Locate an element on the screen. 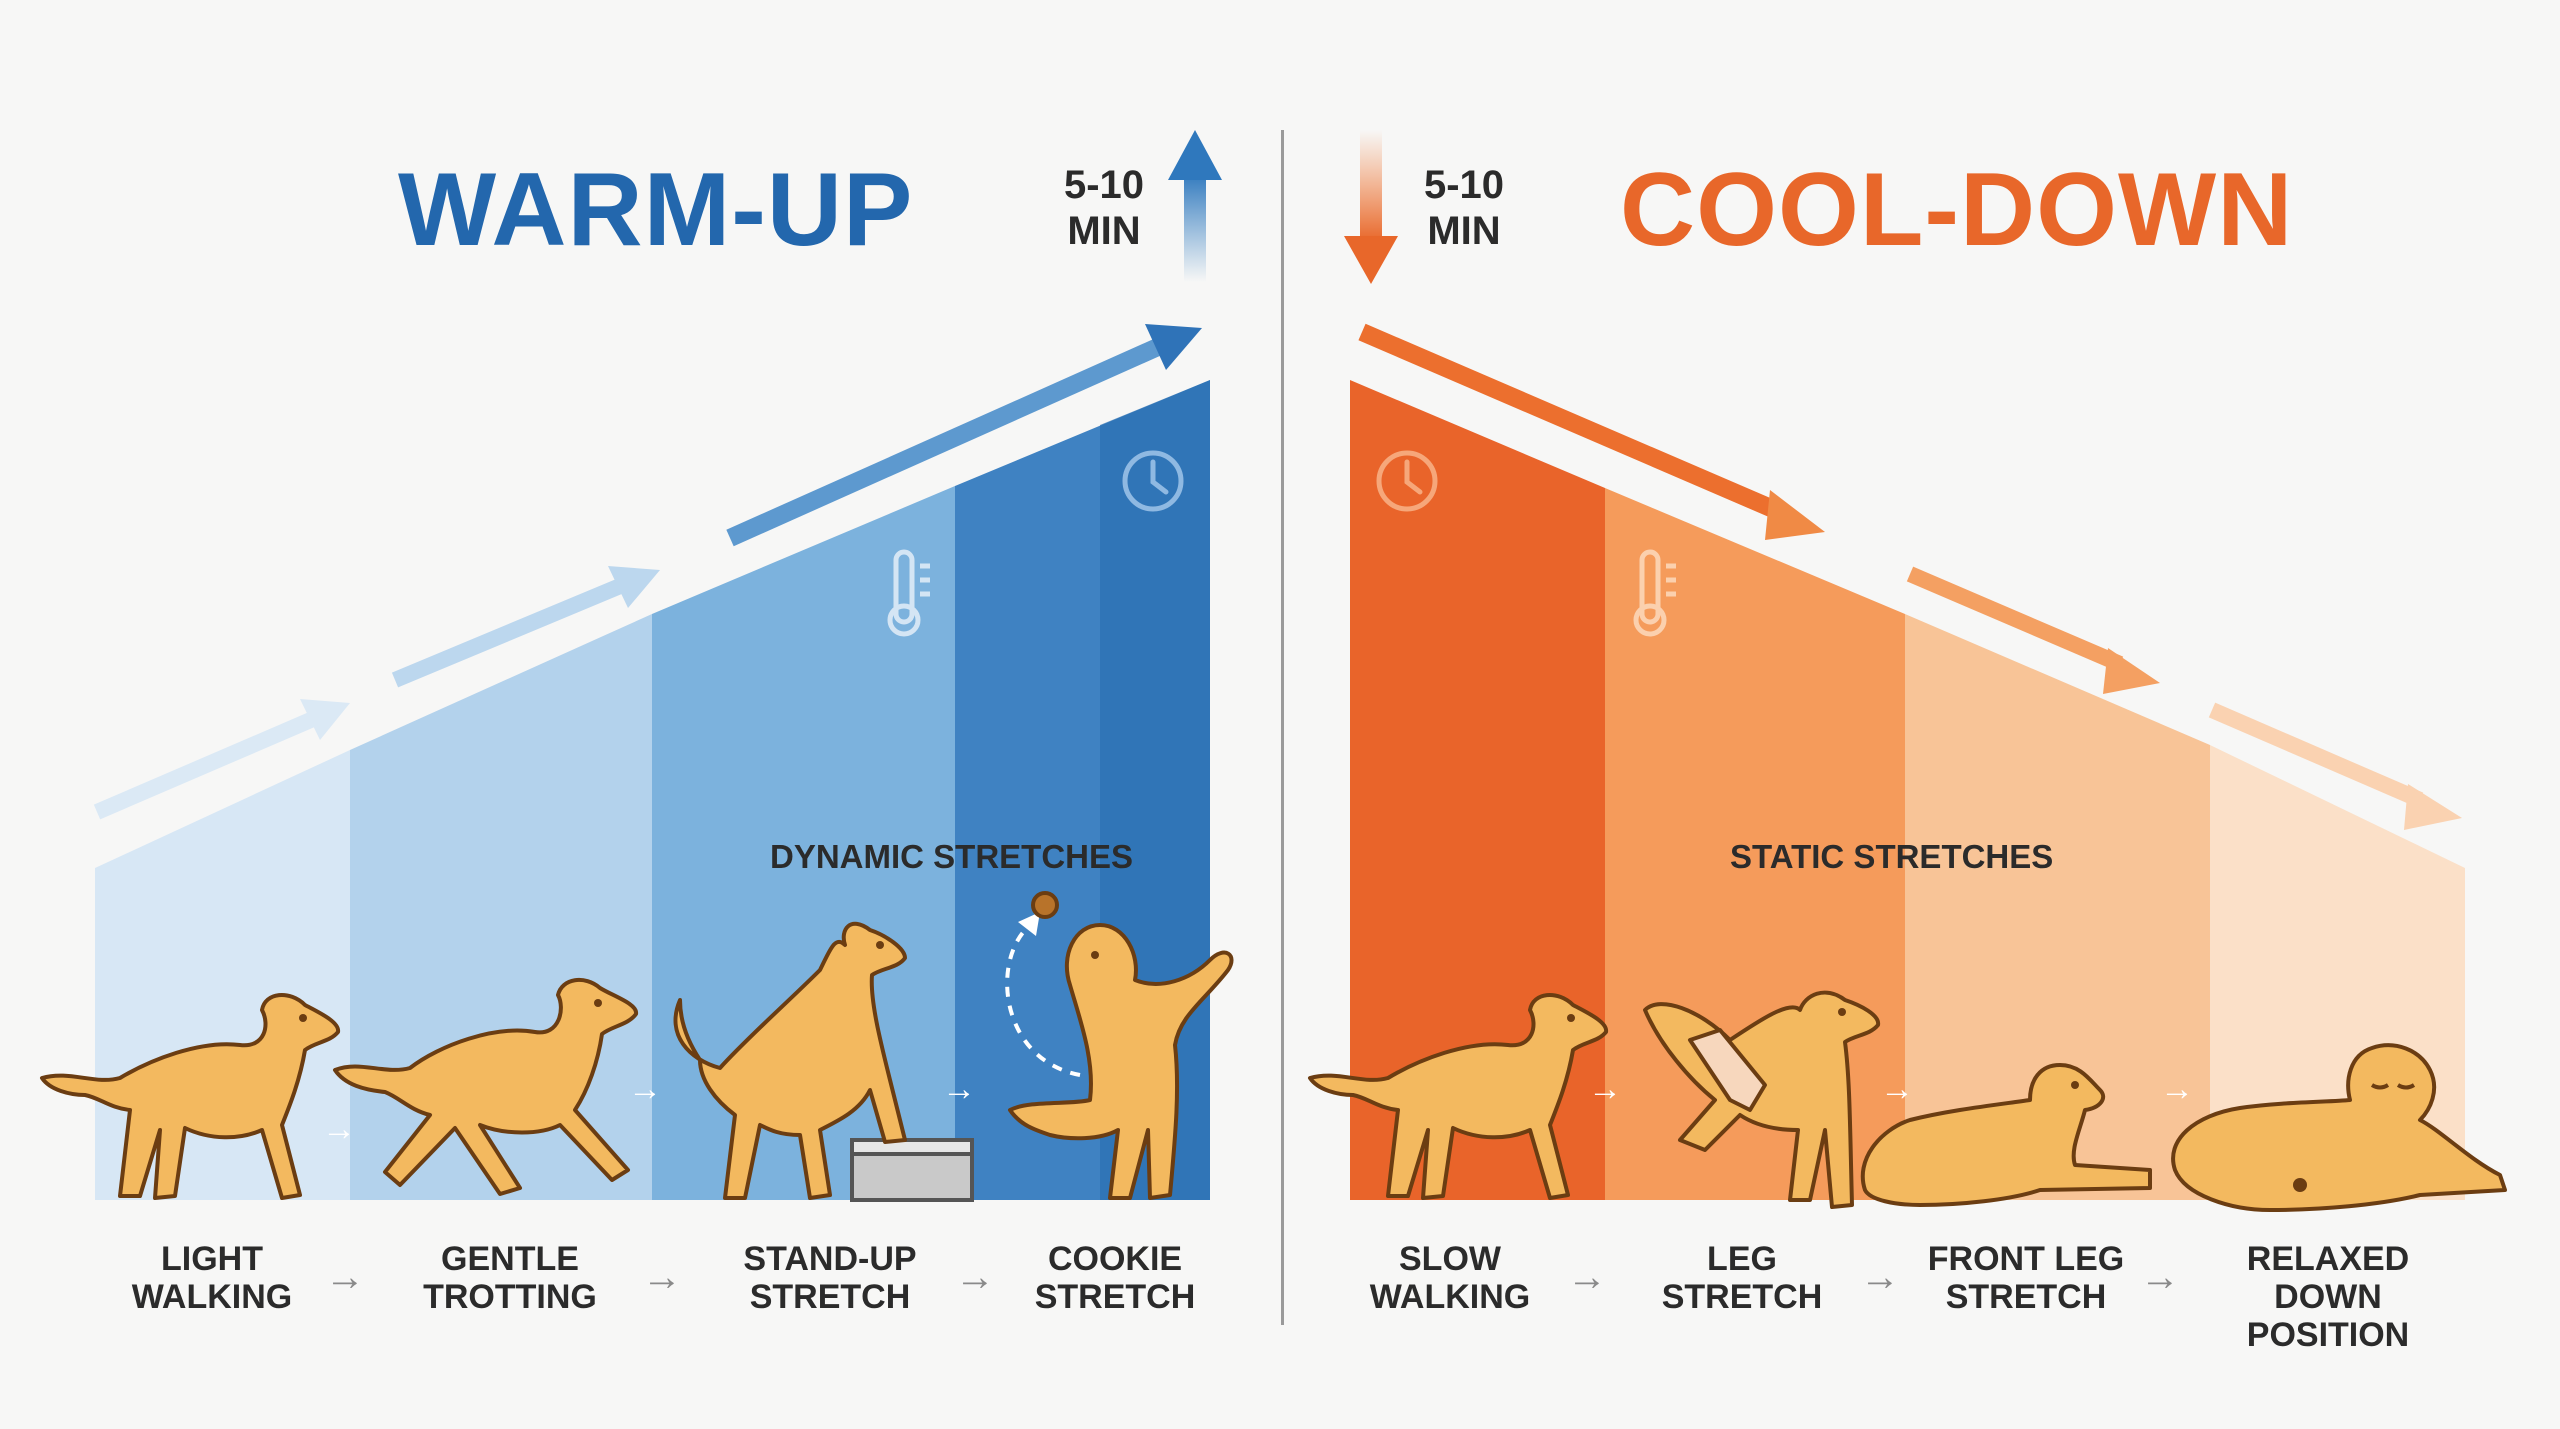 Image resolution: width=2560 pixels, height=1429 pixels. human-hand-icon is located at coordinates (1727, 1070).